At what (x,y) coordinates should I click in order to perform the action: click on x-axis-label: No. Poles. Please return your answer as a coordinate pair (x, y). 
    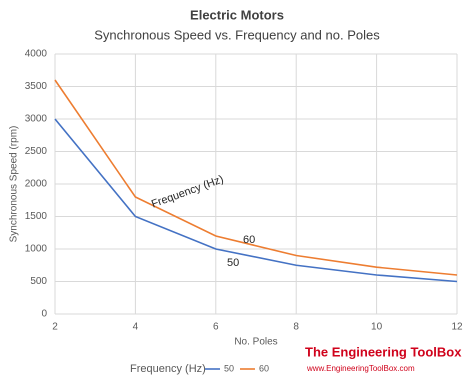
    Looking at the image, I should click on (255, 342).